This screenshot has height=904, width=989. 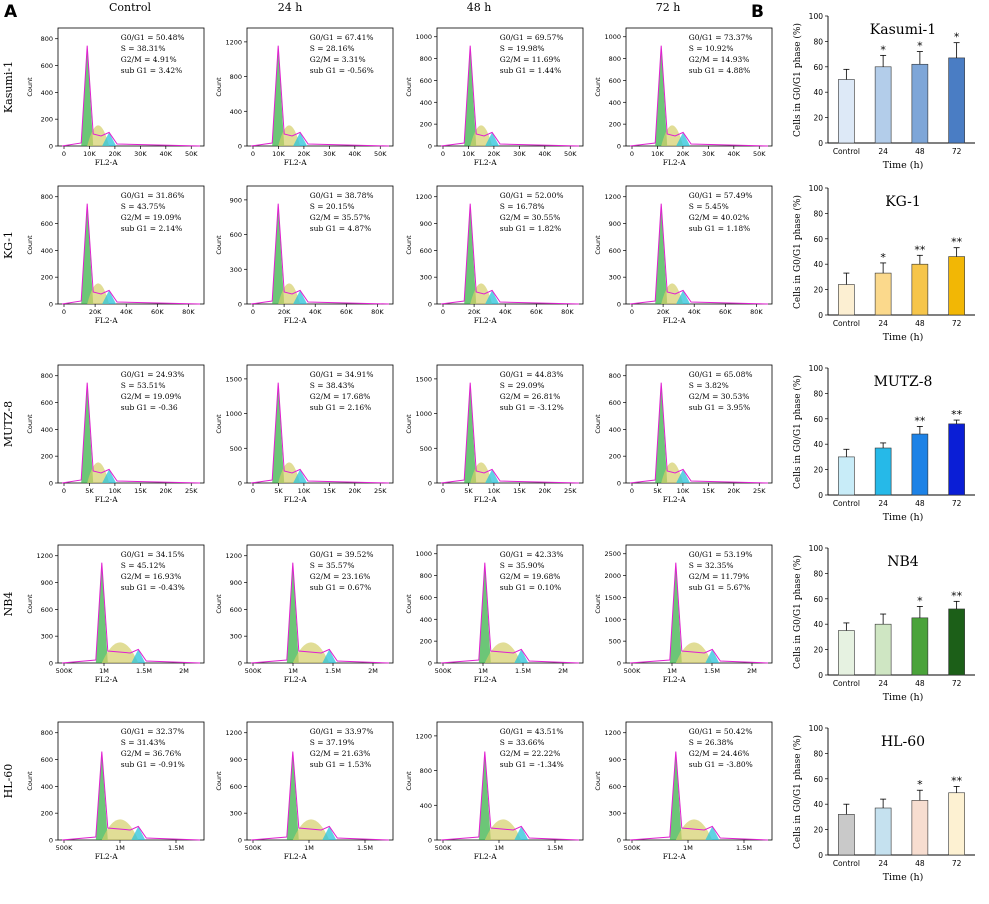 I want to click on cell-line-label: Kasumi-1, so click(x=8, y=87).